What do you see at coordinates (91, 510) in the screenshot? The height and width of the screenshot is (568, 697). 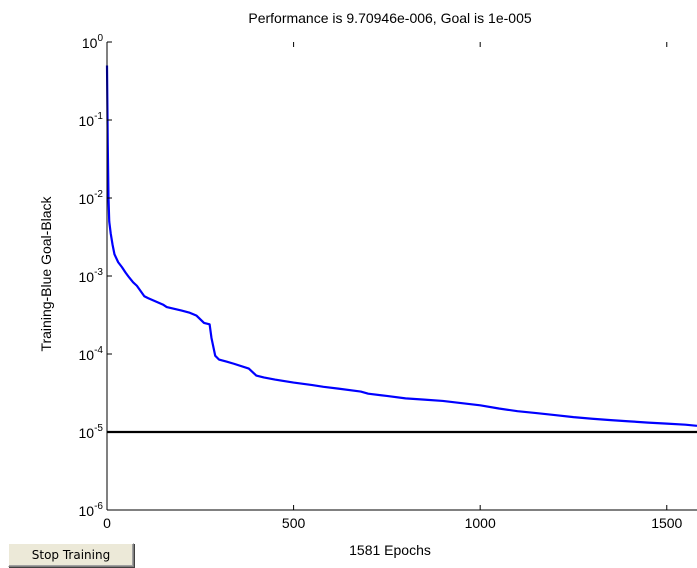 I see `y-tick-label: 10⁻⁶` at bounding box center [91, 510].